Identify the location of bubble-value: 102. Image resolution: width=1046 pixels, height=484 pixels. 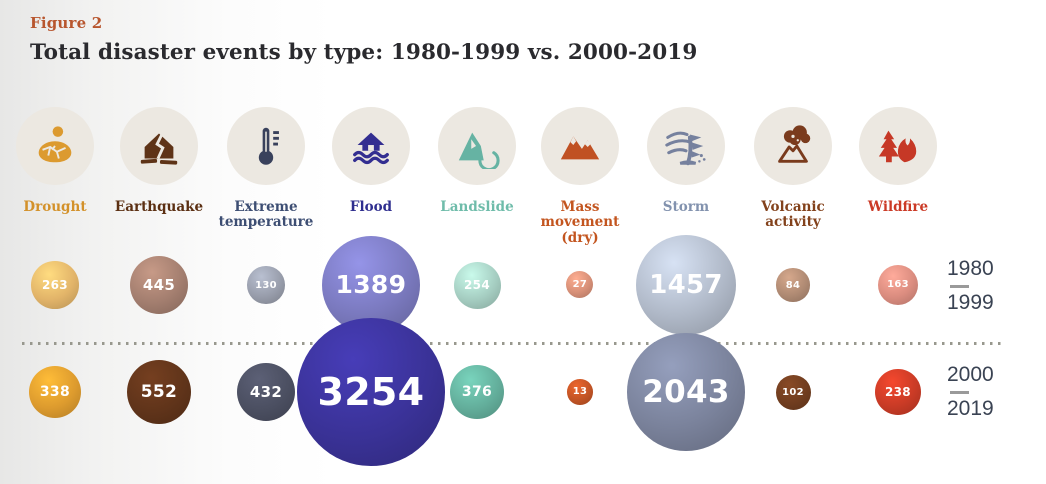
(793, 392).